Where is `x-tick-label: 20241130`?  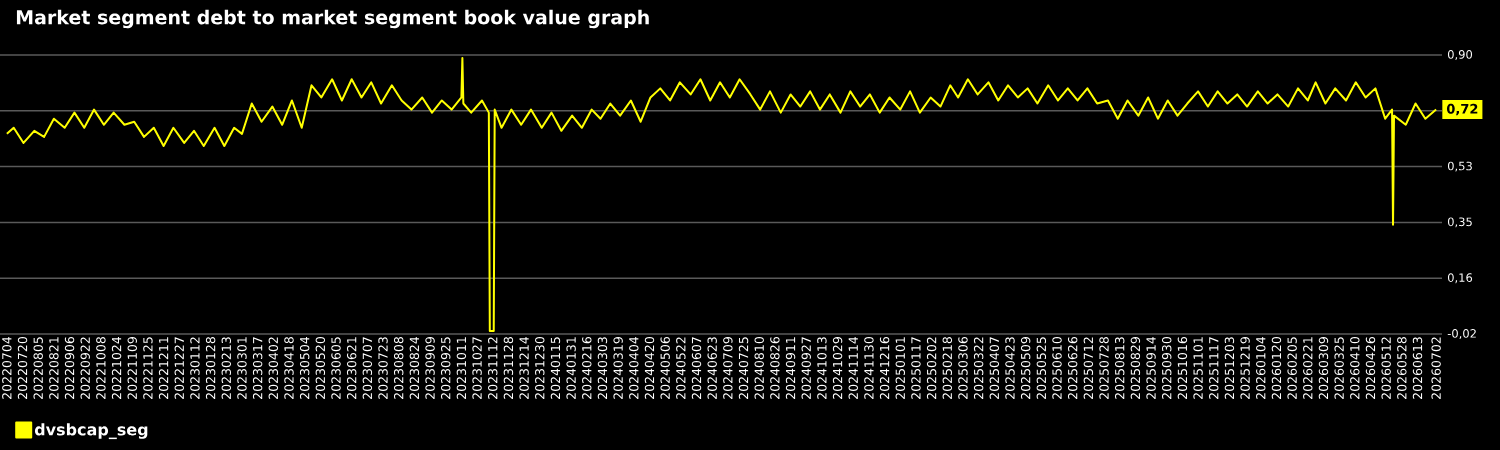
x-tick-label: 20241130 is located at coordinates (869, 368).